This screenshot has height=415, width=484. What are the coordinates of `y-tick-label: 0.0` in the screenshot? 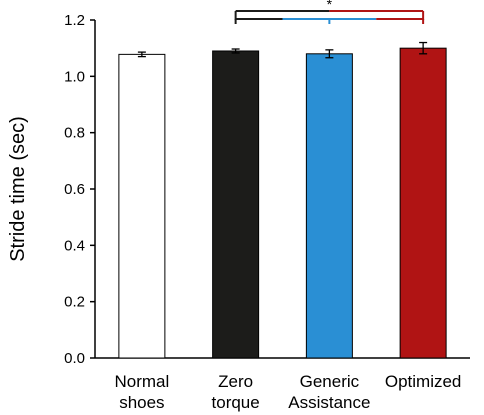 It's located at (74, 358).